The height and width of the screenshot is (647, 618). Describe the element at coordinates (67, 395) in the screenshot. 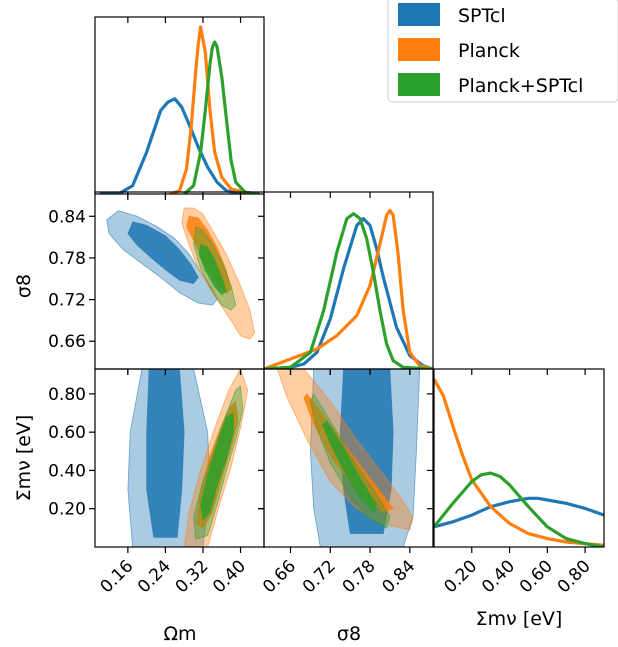

I see `omega-m-mnu-ytick-label: 0.80` at that location.